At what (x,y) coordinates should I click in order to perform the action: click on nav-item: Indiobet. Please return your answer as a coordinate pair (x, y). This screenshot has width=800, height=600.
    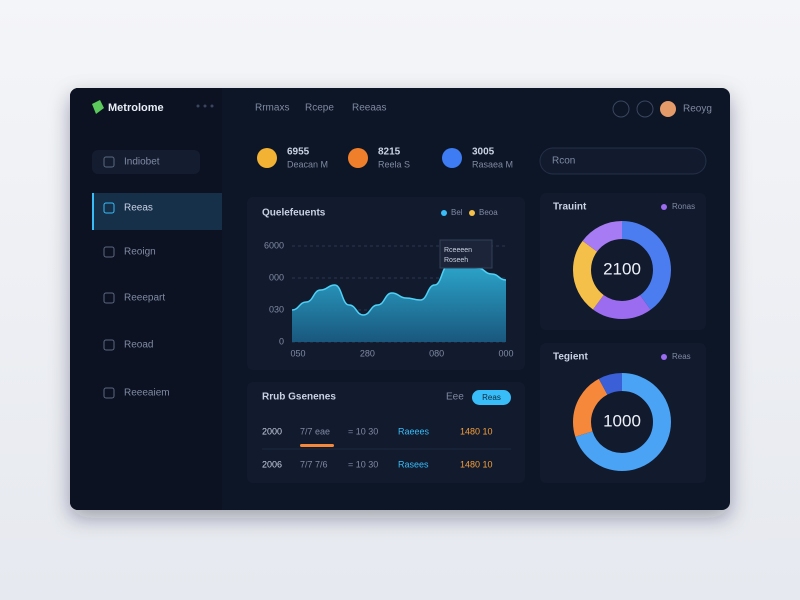
    Looking at the image, I should click on (142, 162).